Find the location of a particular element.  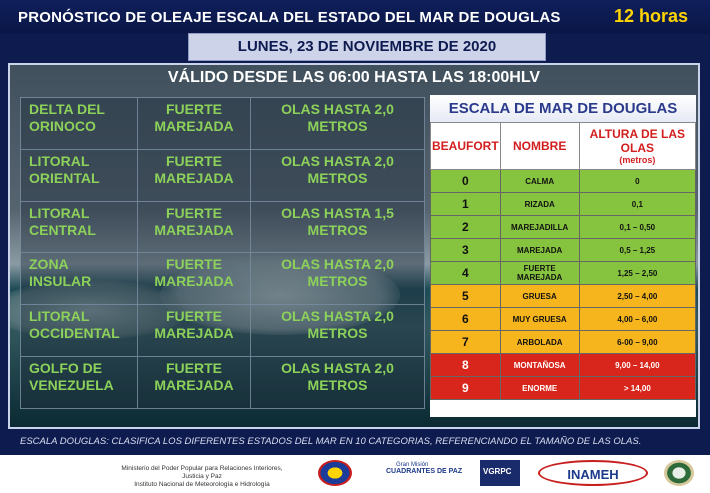

scale-state-name: FUERTE MAREJADA is located at coordinates (539, 273).